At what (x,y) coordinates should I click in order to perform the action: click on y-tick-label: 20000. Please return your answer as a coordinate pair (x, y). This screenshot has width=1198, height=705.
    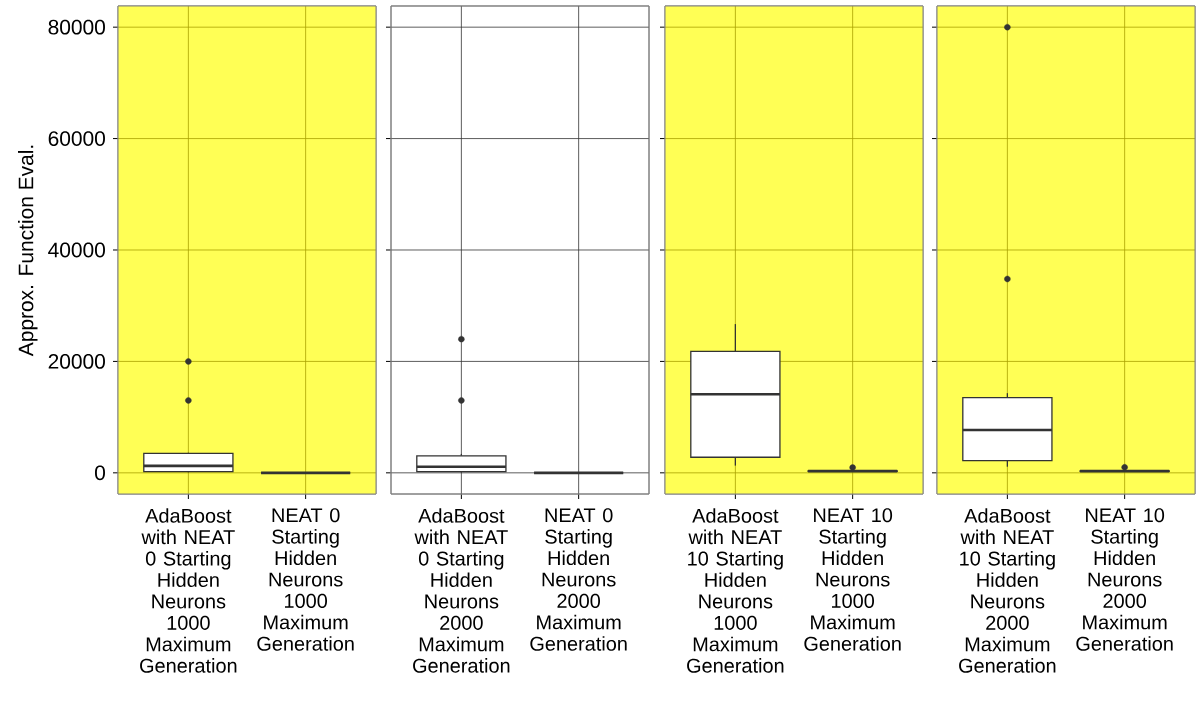
    Looking at the image, I should click on (76, 361).